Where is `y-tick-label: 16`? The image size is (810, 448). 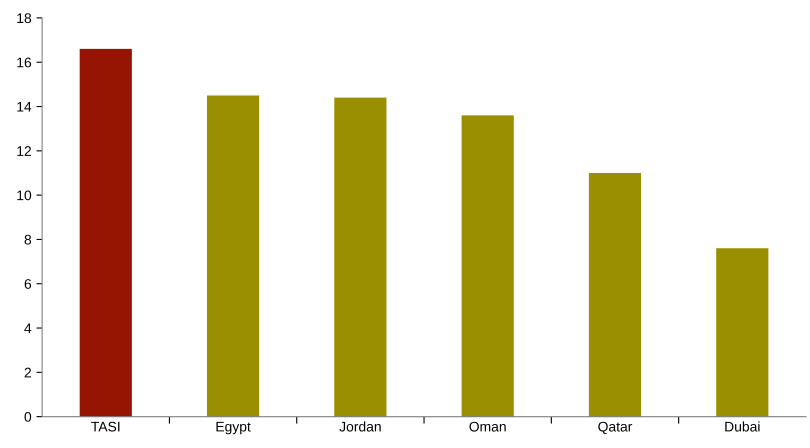
y-tick-label: 16 is located at coordinates (24, 63).